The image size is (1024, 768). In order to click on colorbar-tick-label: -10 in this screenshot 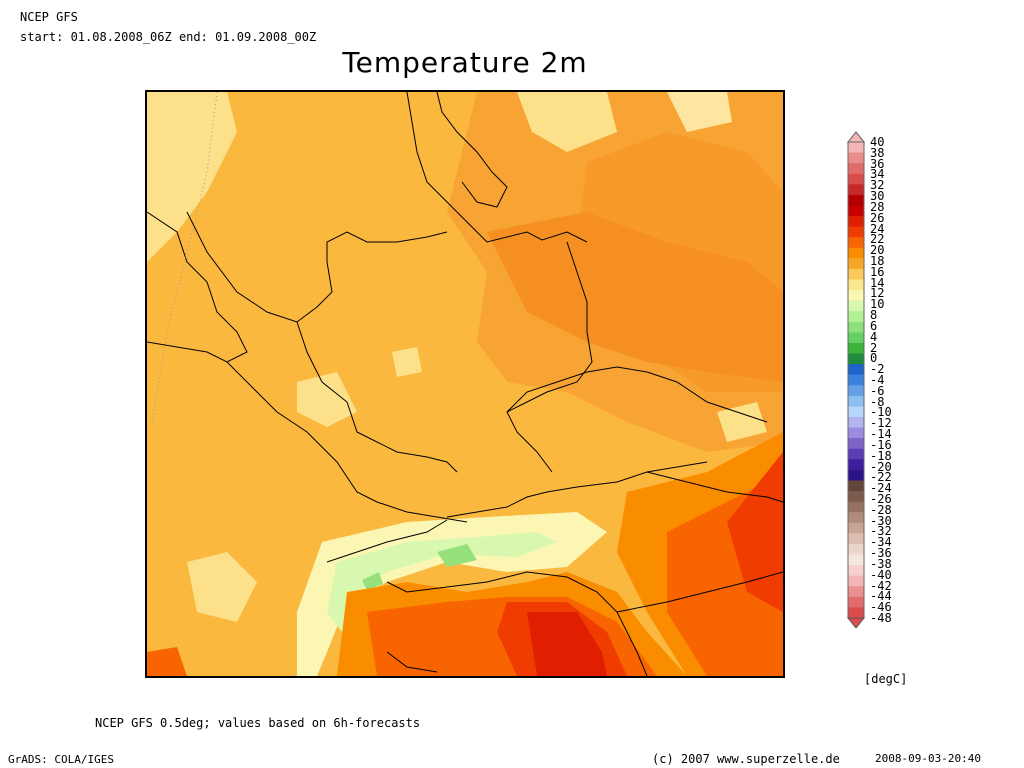, I will do `click(881, 412)`.